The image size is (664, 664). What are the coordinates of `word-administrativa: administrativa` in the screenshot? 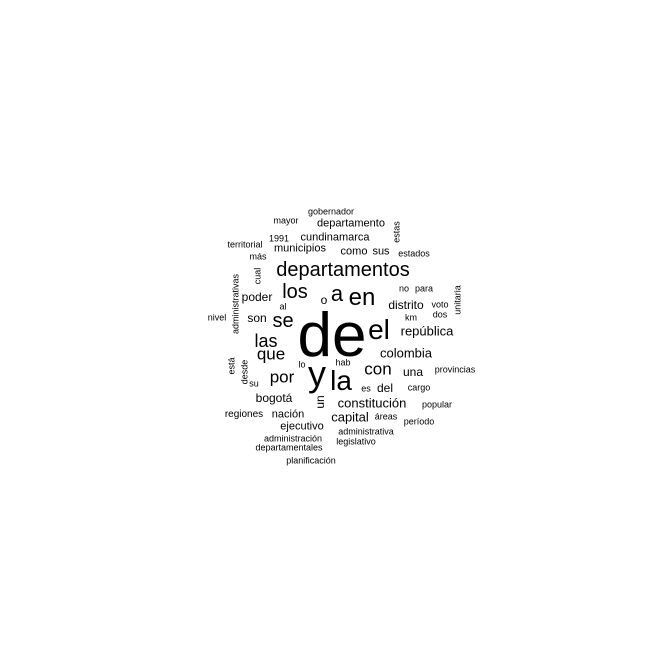 It's located at (366, 431).